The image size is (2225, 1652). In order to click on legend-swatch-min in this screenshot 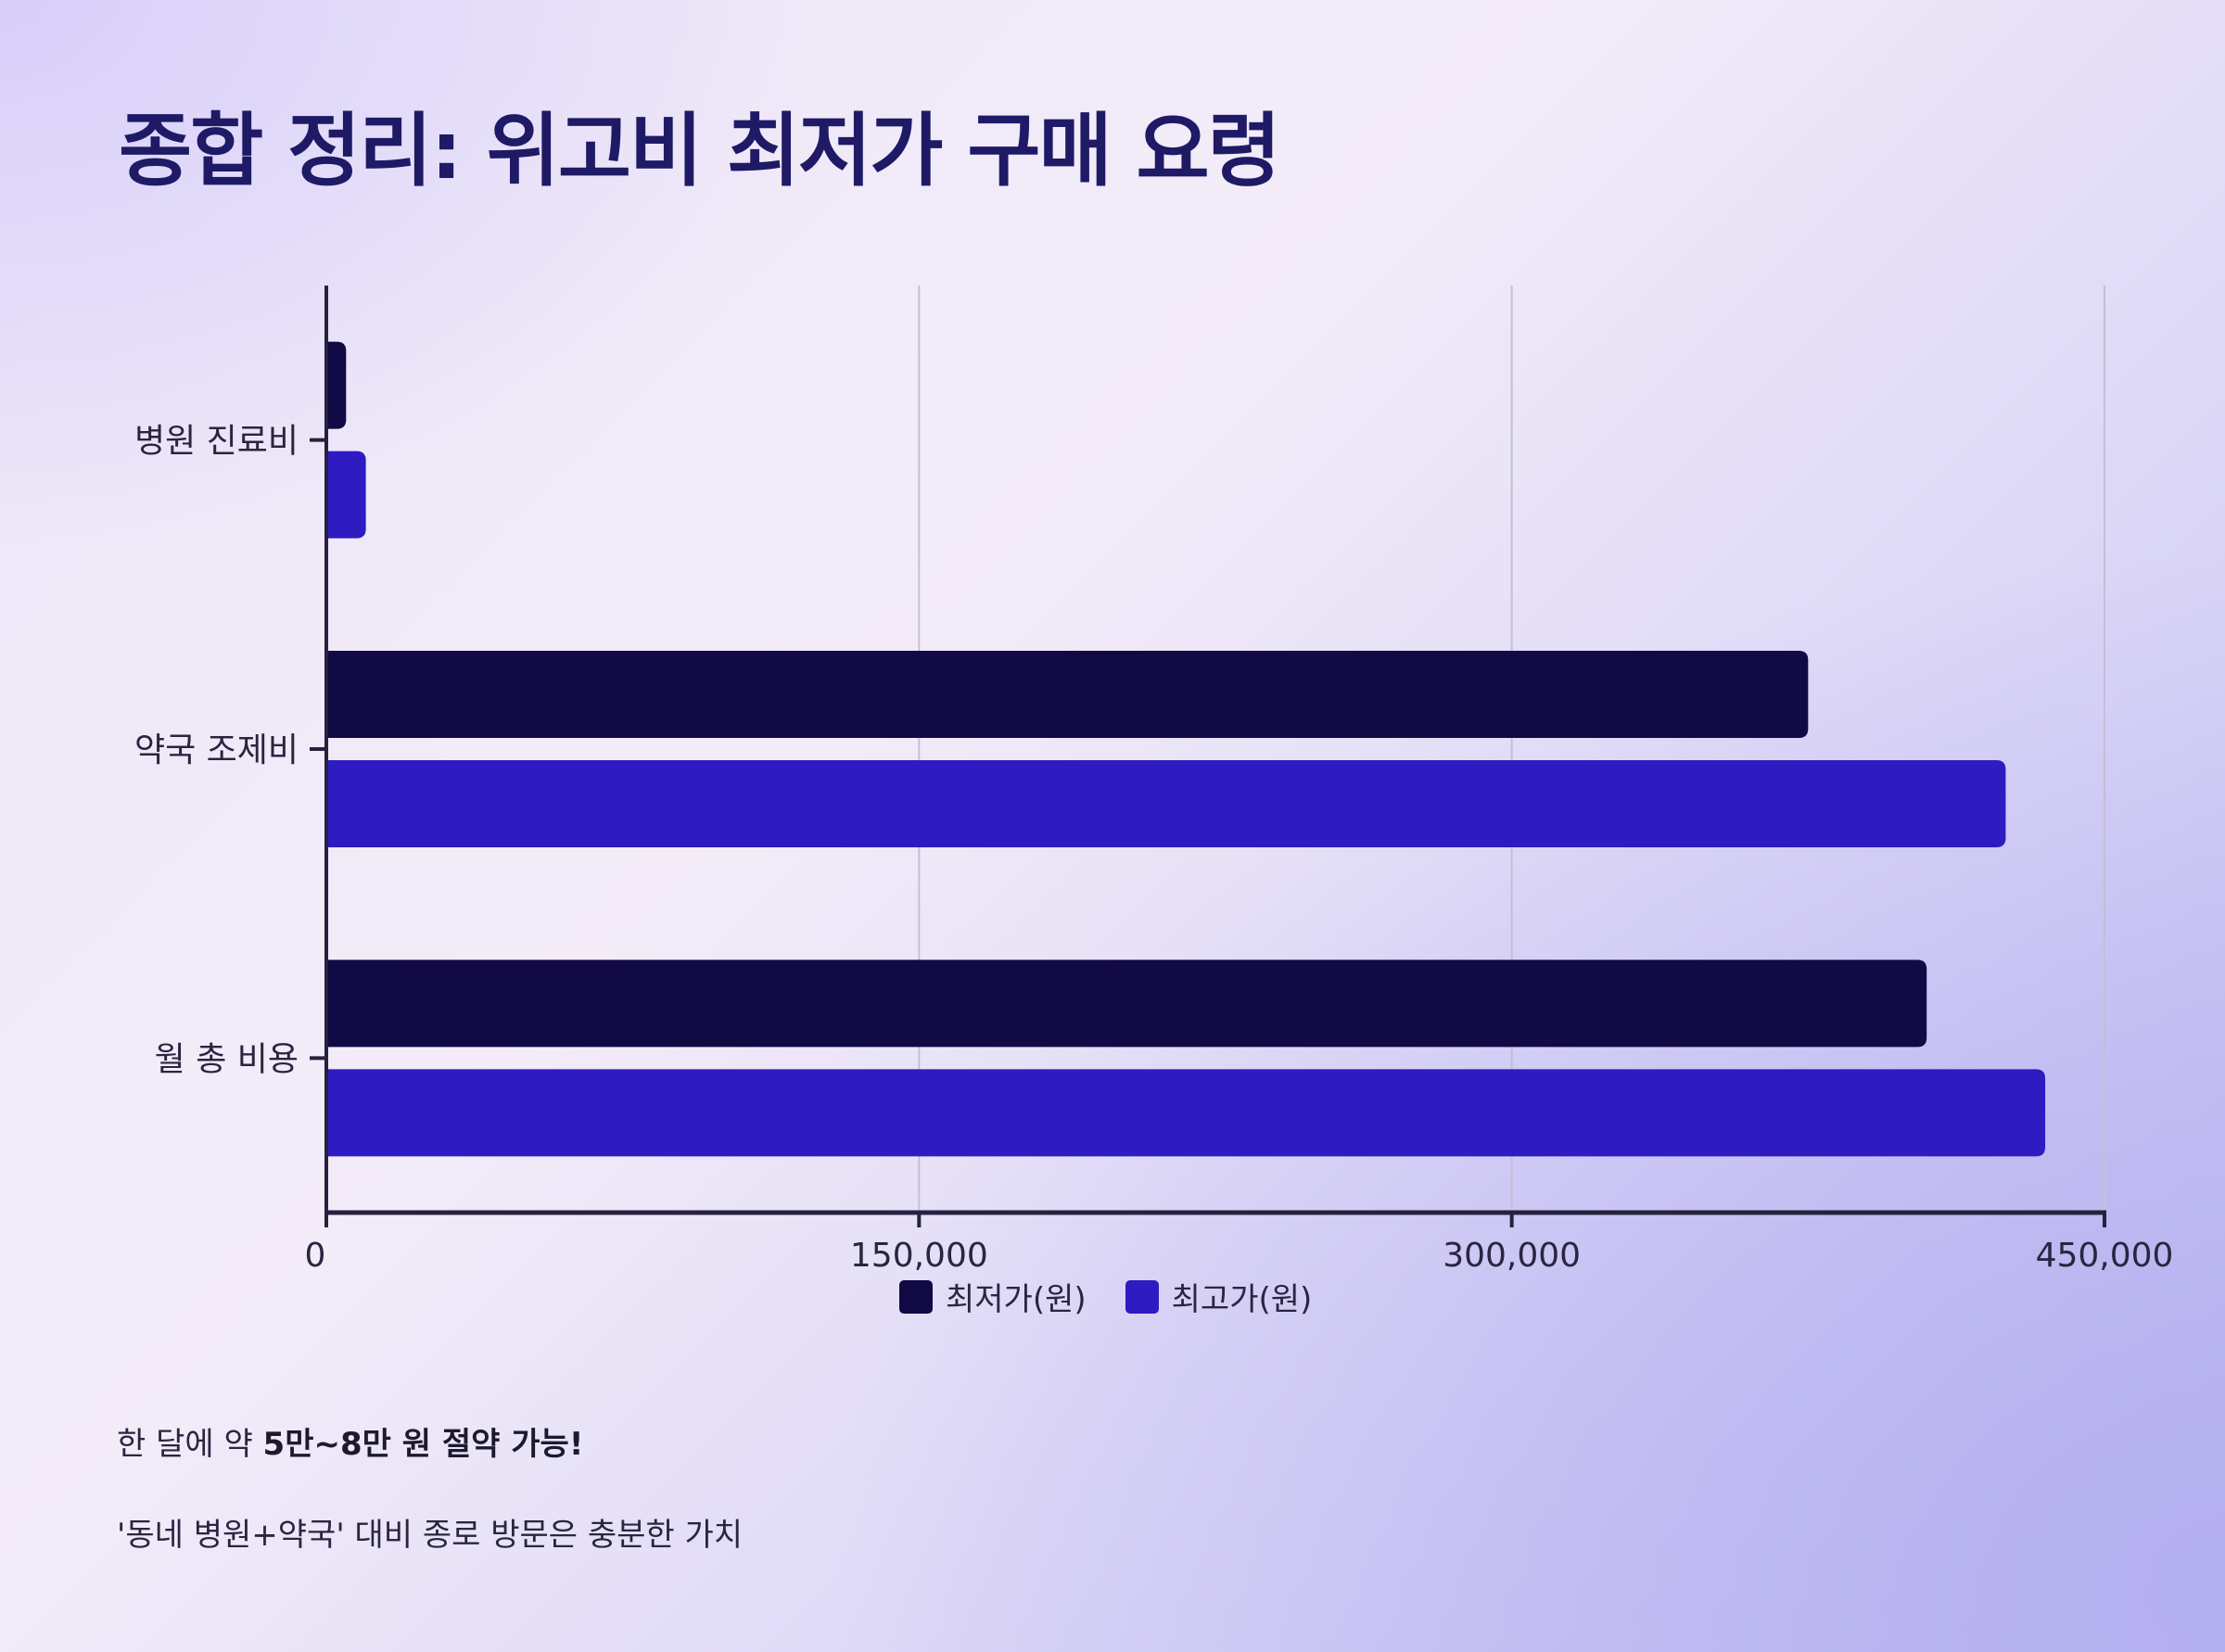, I will do `click(916, 1297)`.